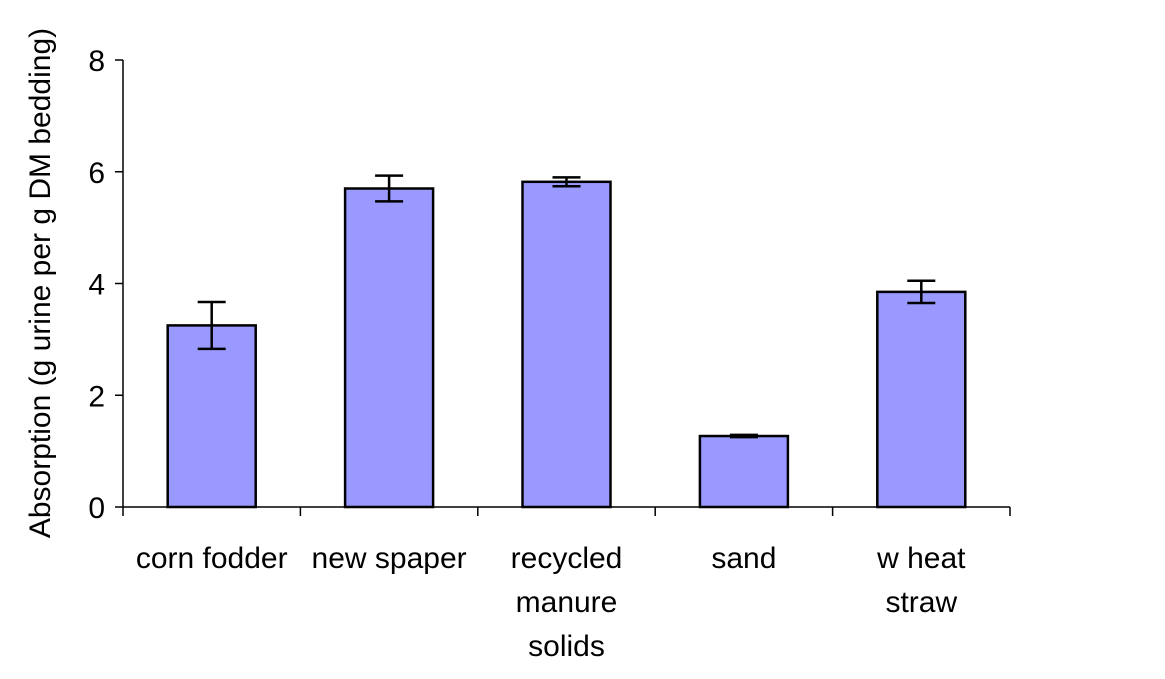 This screenshot has width=1165, height=679. Describe the element at coordinates (743, 558) in the screenshot. I see `x-tick-label: sand` at that location.